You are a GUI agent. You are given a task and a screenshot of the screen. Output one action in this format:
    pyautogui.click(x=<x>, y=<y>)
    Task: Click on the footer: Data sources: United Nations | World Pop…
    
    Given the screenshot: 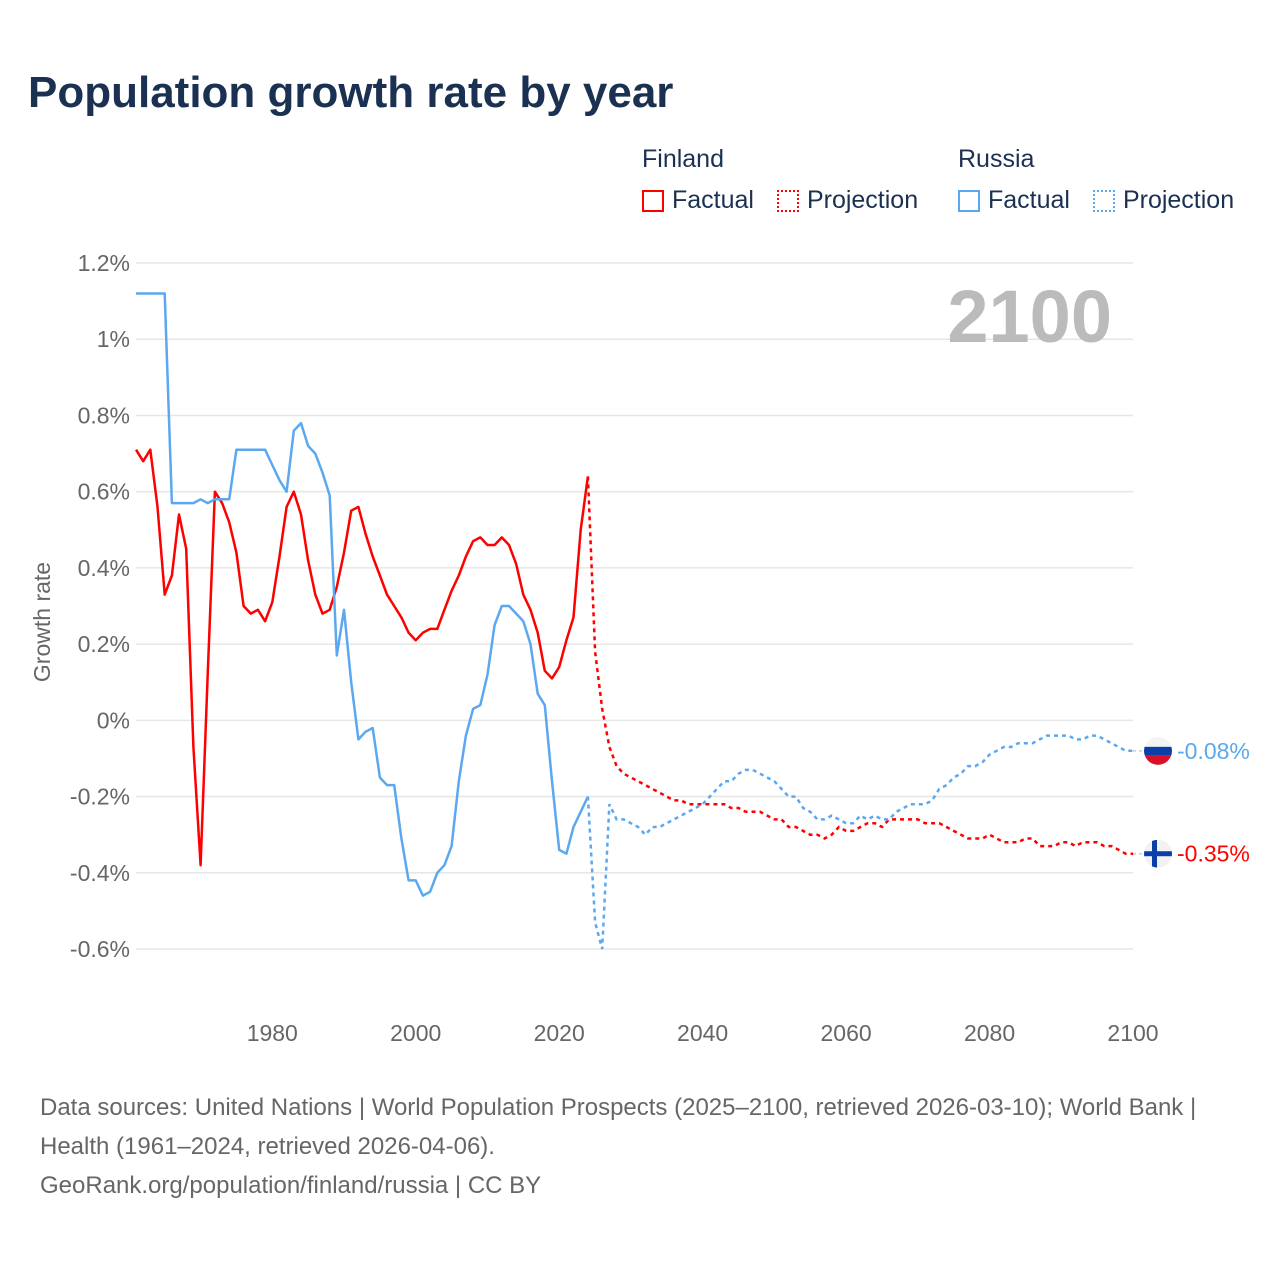 What is the action you would take?
    pyautogui.click(x=640, y=1146)
    